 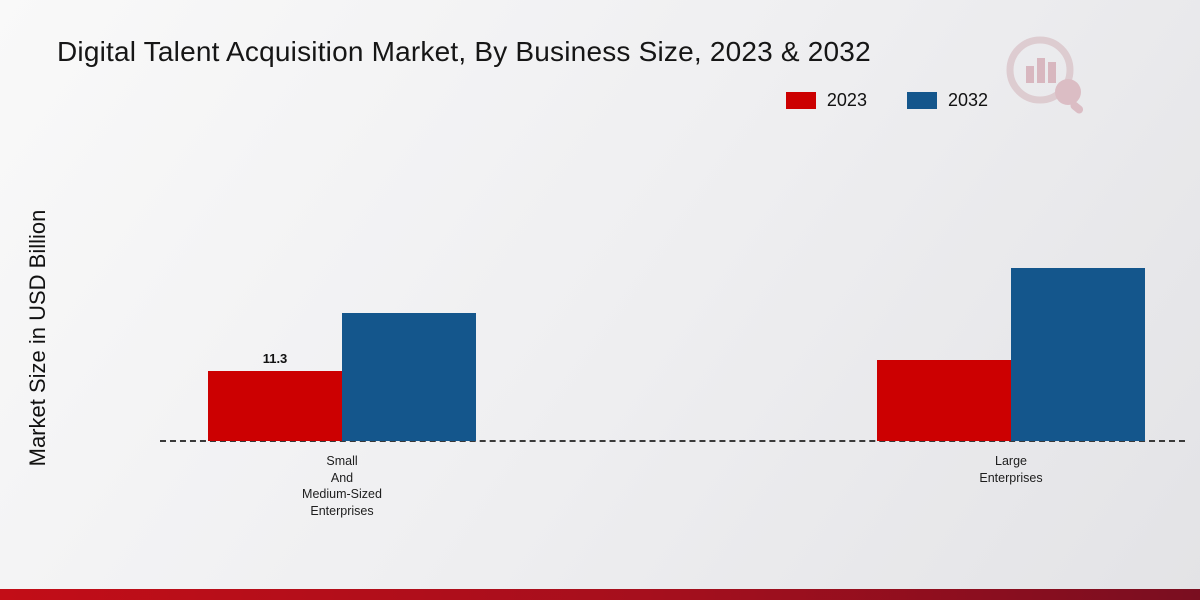 What do you see at coordinates (1011, 469) in the screenshot?
I see `category-label-large: Large Enterprises` at bounding box center [1011, 469].